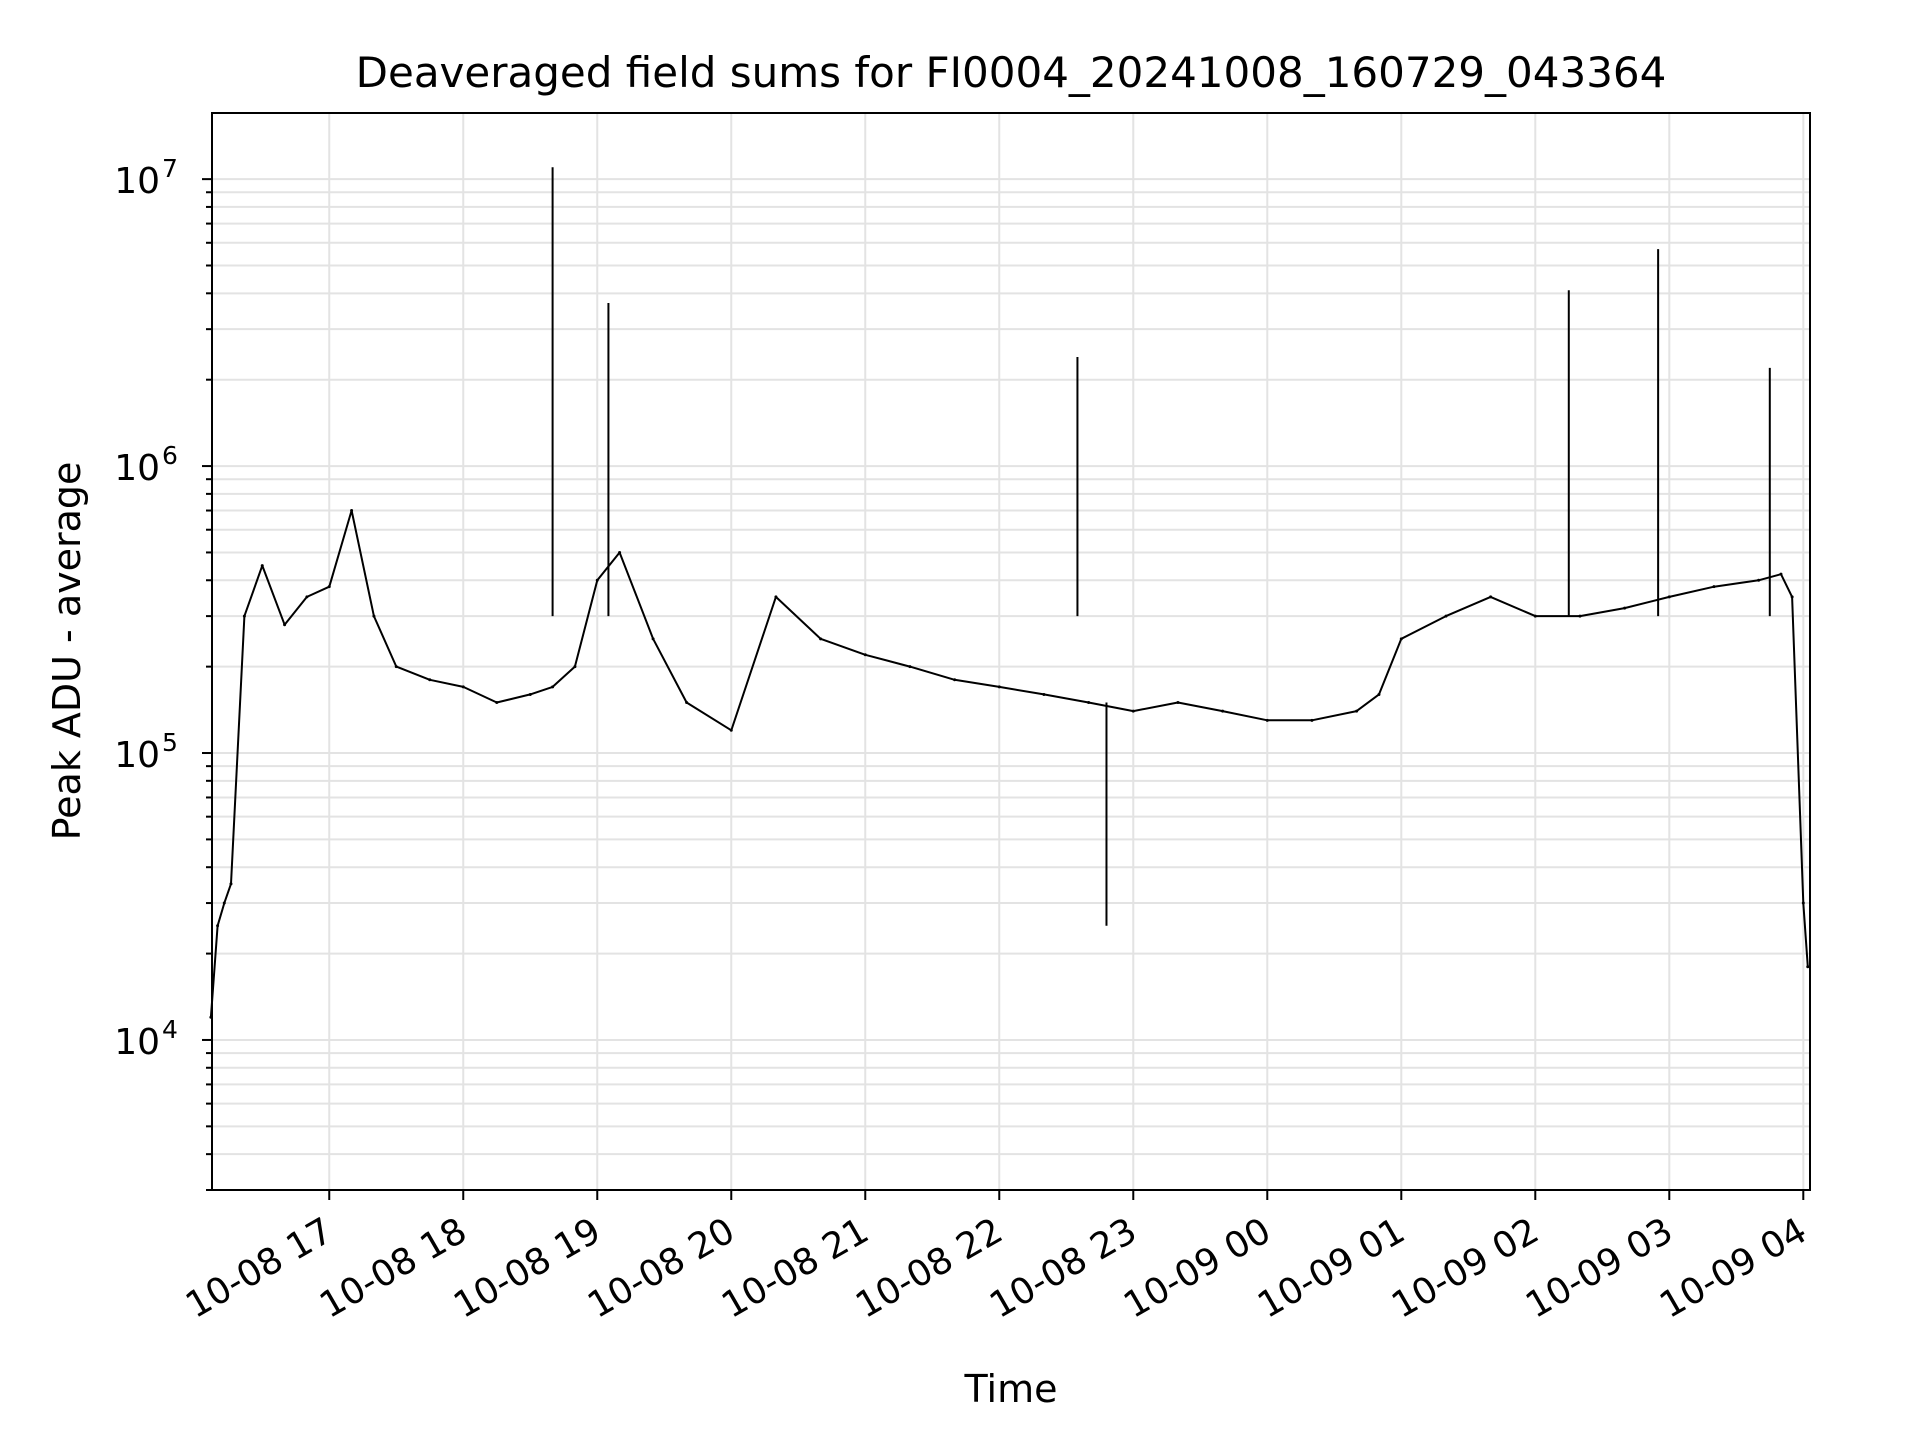 This screenshot has width=1920, height=1440. I want to click on y-axis-label: Peak ADU - average, so click(67, 651).